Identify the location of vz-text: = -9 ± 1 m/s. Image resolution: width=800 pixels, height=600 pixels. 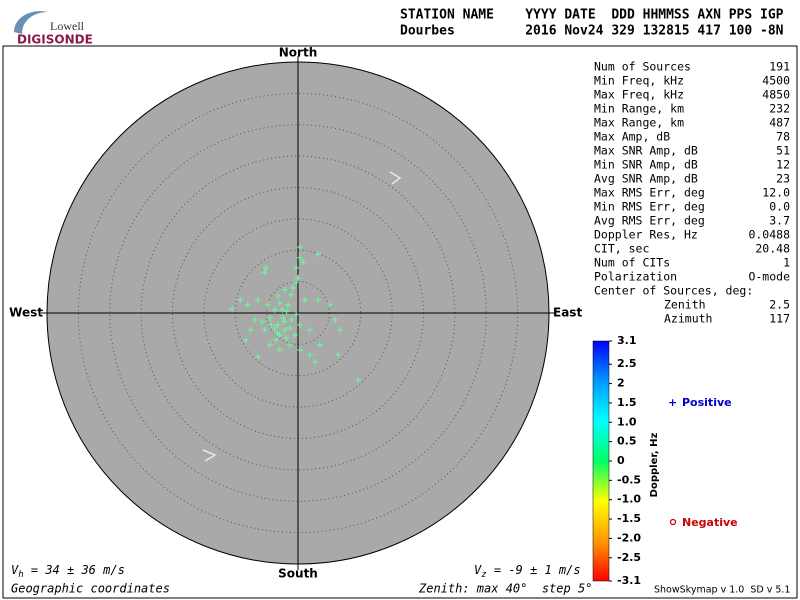
(534, 570).